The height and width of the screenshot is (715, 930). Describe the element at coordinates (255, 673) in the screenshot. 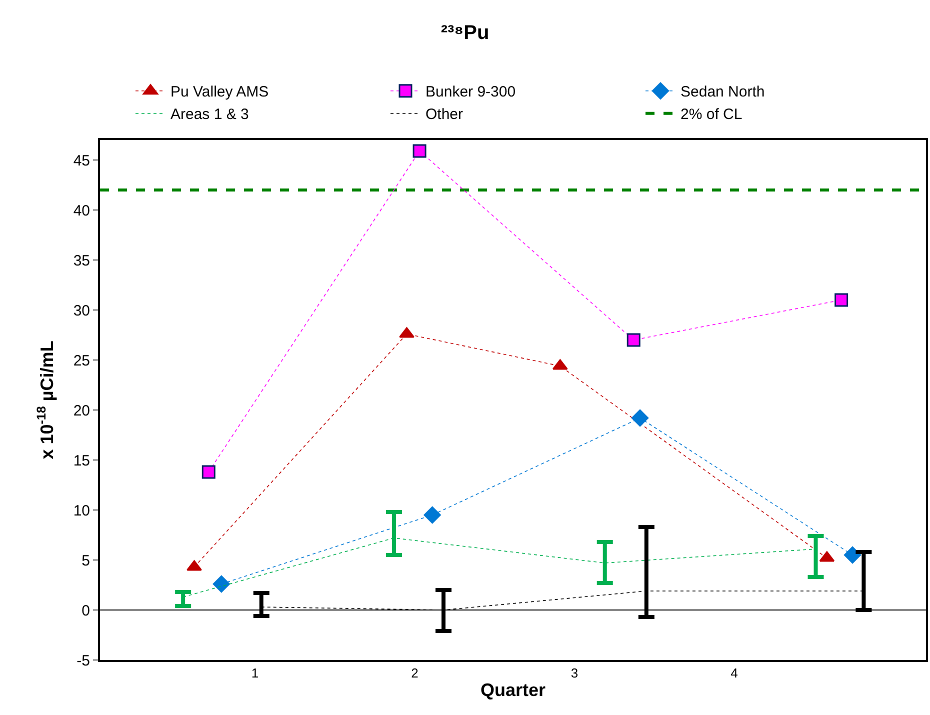

I see `x-tick-label: 1` at that location.